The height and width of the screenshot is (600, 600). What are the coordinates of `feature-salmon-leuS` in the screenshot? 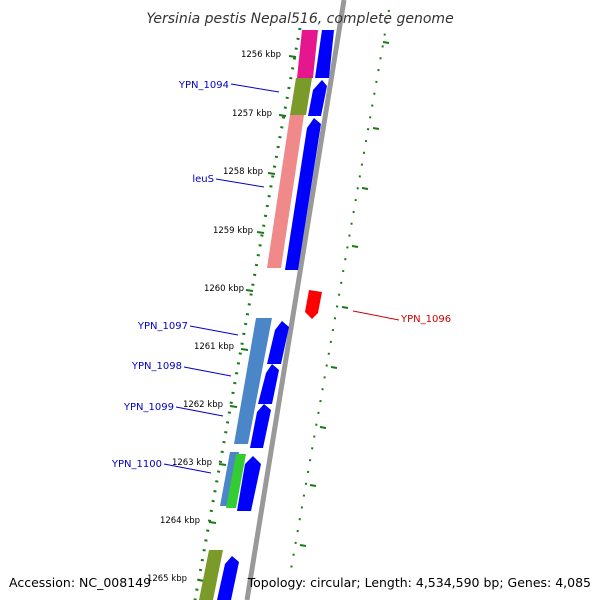 It's located at (285, 191).